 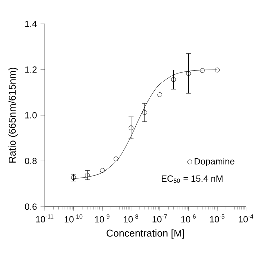 What do you see at coordinates (31, 69) in the screenshot?
I see `y-tick-label: 1.2` at bounding box center [31, 69].